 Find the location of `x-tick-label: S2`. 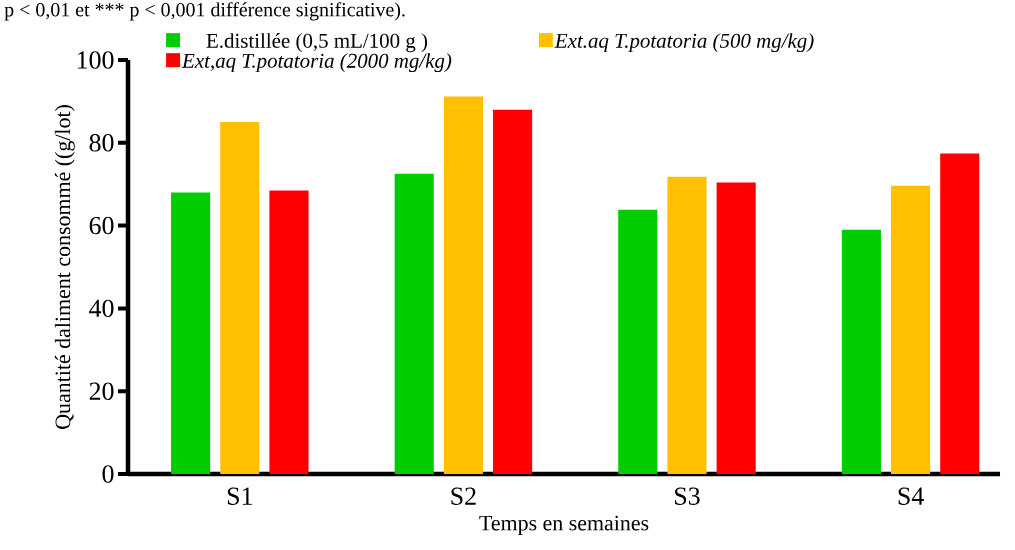

x-tick-label: S2 is located at coordinates (463, 496).